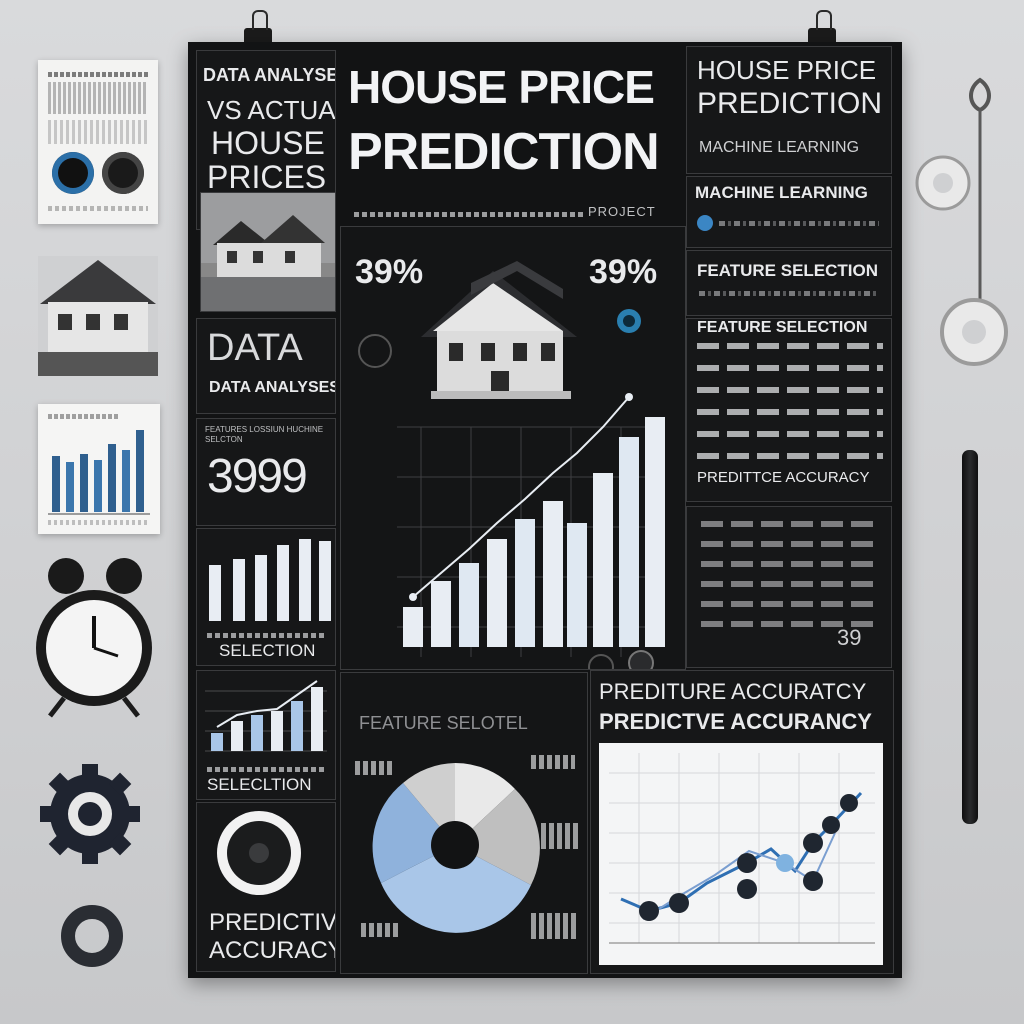  I want to click on bottom-right-panel: PREDITURE ACCURATCY PREDICTVE ACCURANCY, so click(742, 822).